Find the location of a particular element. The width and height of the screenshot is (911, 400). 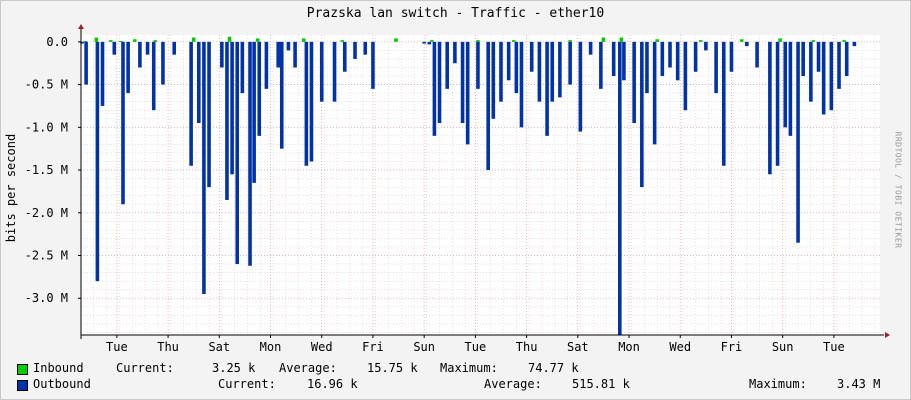

outbound-maximum-label: Maximum: is located at coordinates (778, 384).